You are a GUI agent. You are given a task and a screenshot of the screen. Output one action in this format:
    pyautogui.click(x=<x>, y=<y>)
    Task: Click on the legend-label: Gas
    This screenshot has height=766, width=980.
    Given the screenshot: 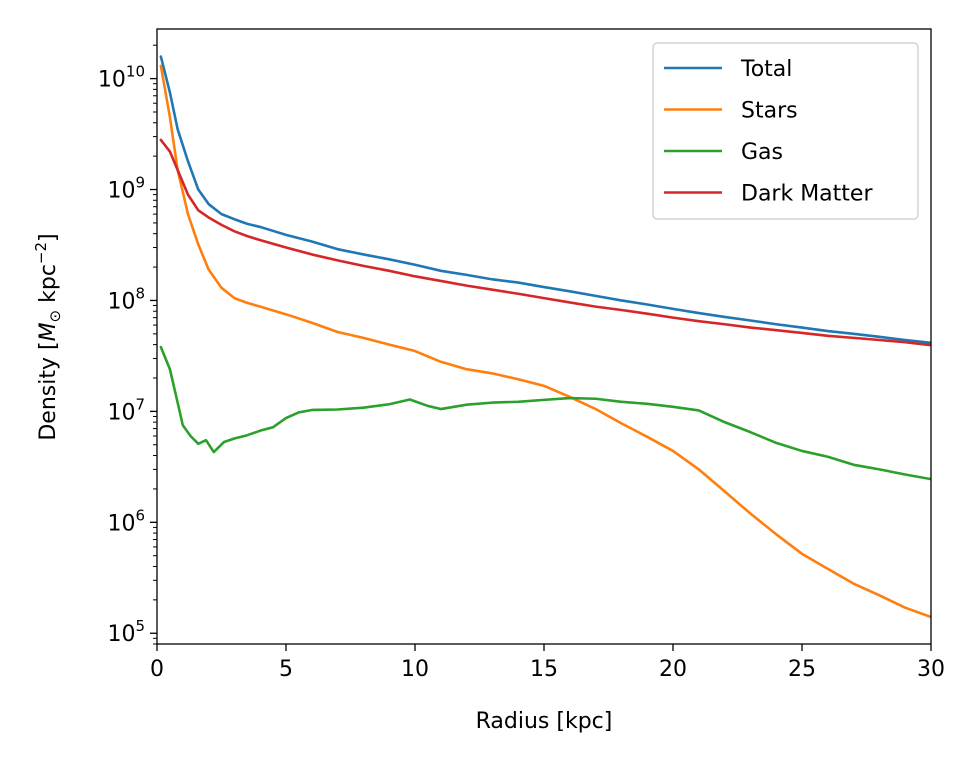 What is the action you would take?
    pyautogui.click(x=762, y=152)
    